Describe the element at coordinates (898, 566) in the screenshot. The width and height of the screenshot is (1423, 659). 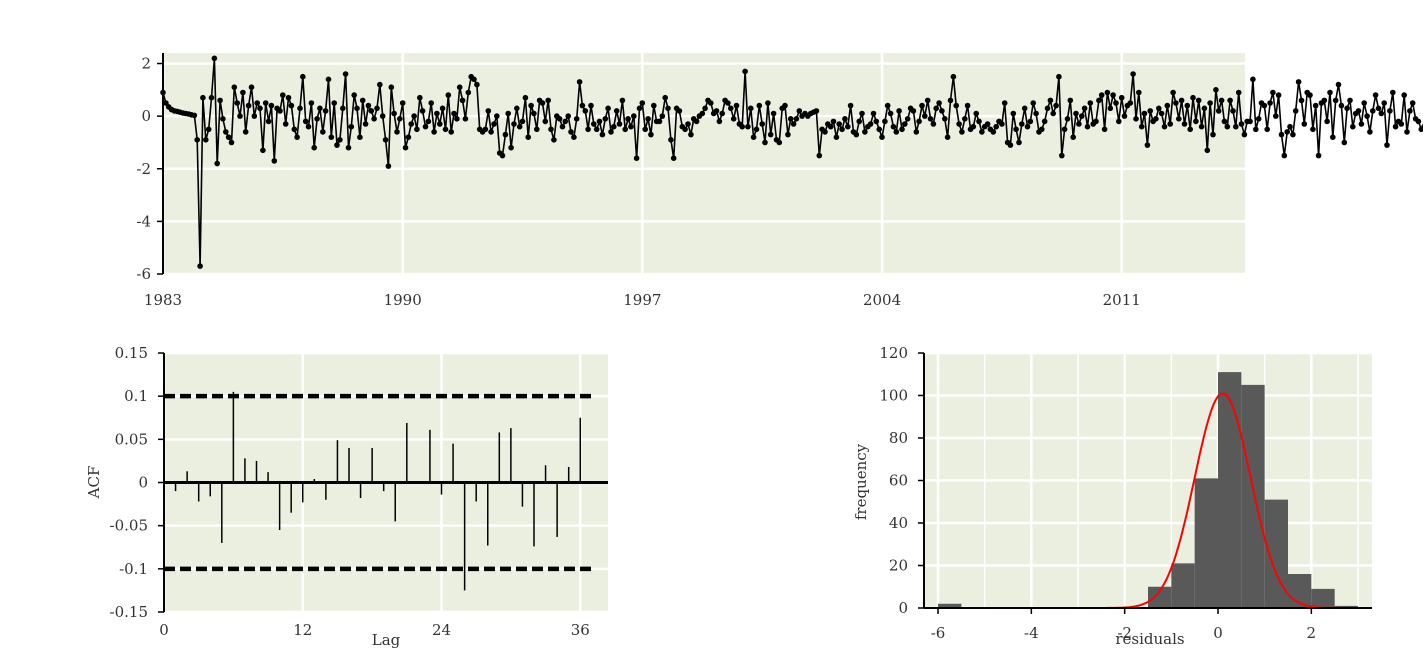
I see `y-tick-label: 20` at that location.